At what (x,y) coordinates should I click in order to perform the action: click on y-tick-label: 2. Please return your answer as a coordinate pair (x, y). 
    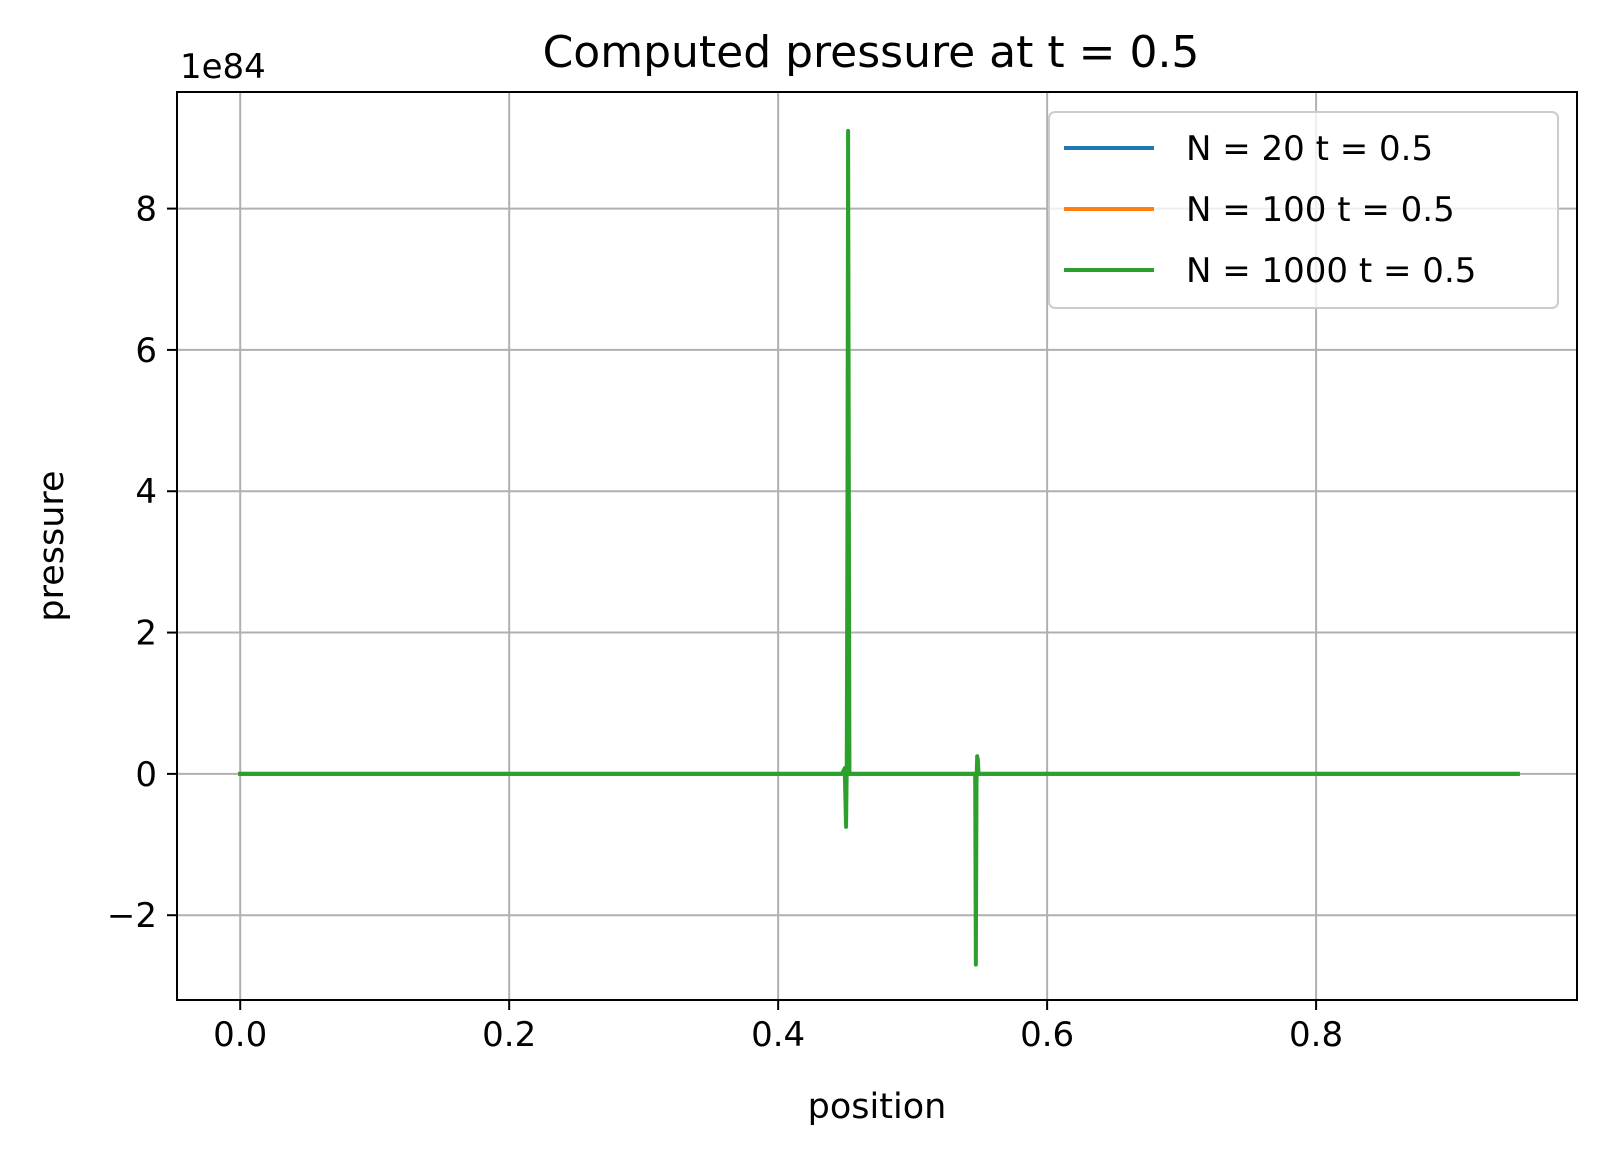
    Looking at the image, I should click on (146, 634).